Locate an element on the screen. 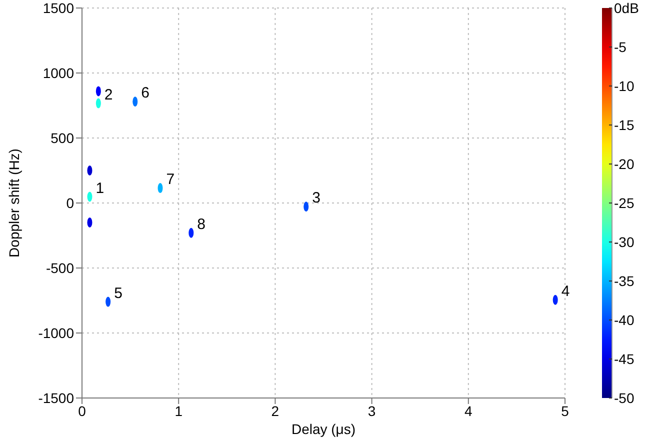  x-tick-label: 3 is located at coordinates (372, 410).